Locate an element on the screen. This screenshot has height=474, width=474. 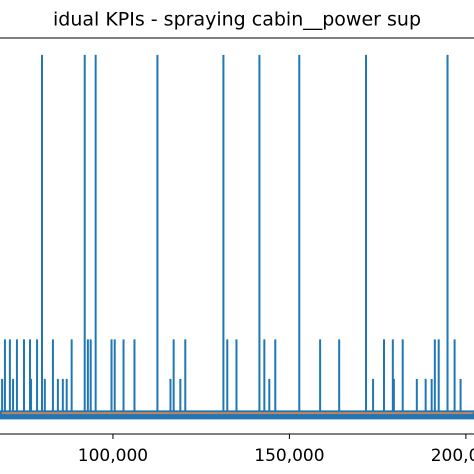
x-tick-label: 100,000 is located at coordinates (113, 456).